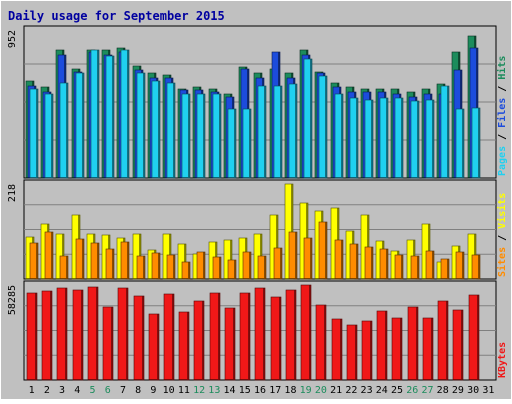 The image size is (512, 404). I want to click on bar-pages-day-1-outline, so click(34, 133).